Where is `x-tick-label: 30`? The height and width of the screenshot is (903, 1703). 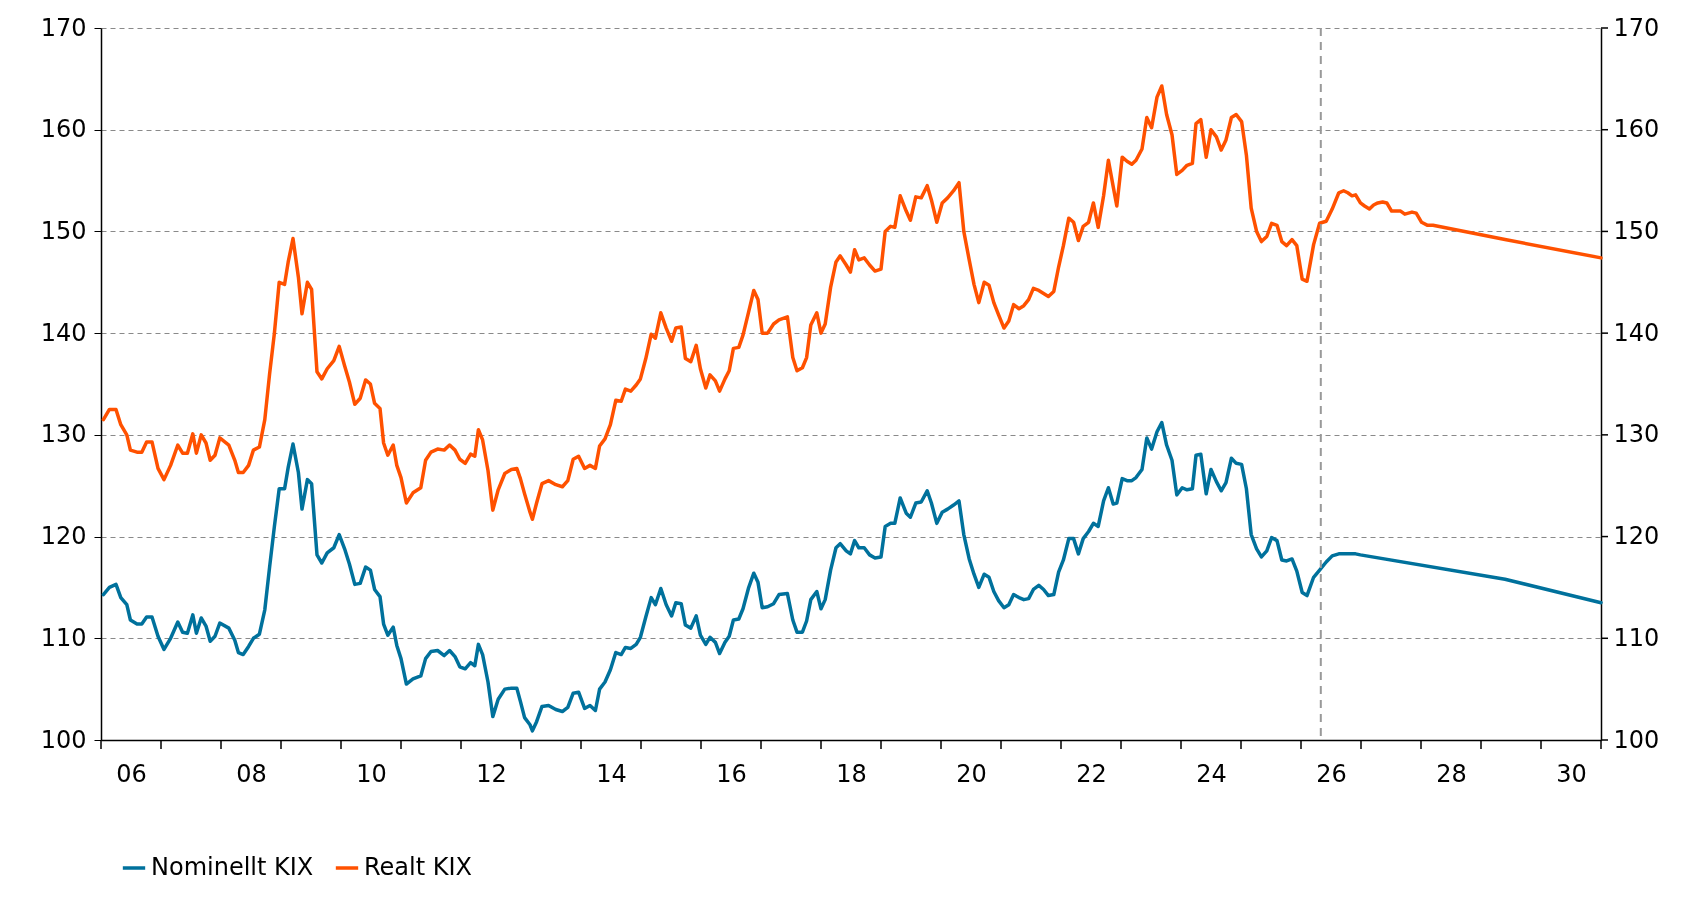 x-tick-label: 30 is located at coordinates (1571, 773).